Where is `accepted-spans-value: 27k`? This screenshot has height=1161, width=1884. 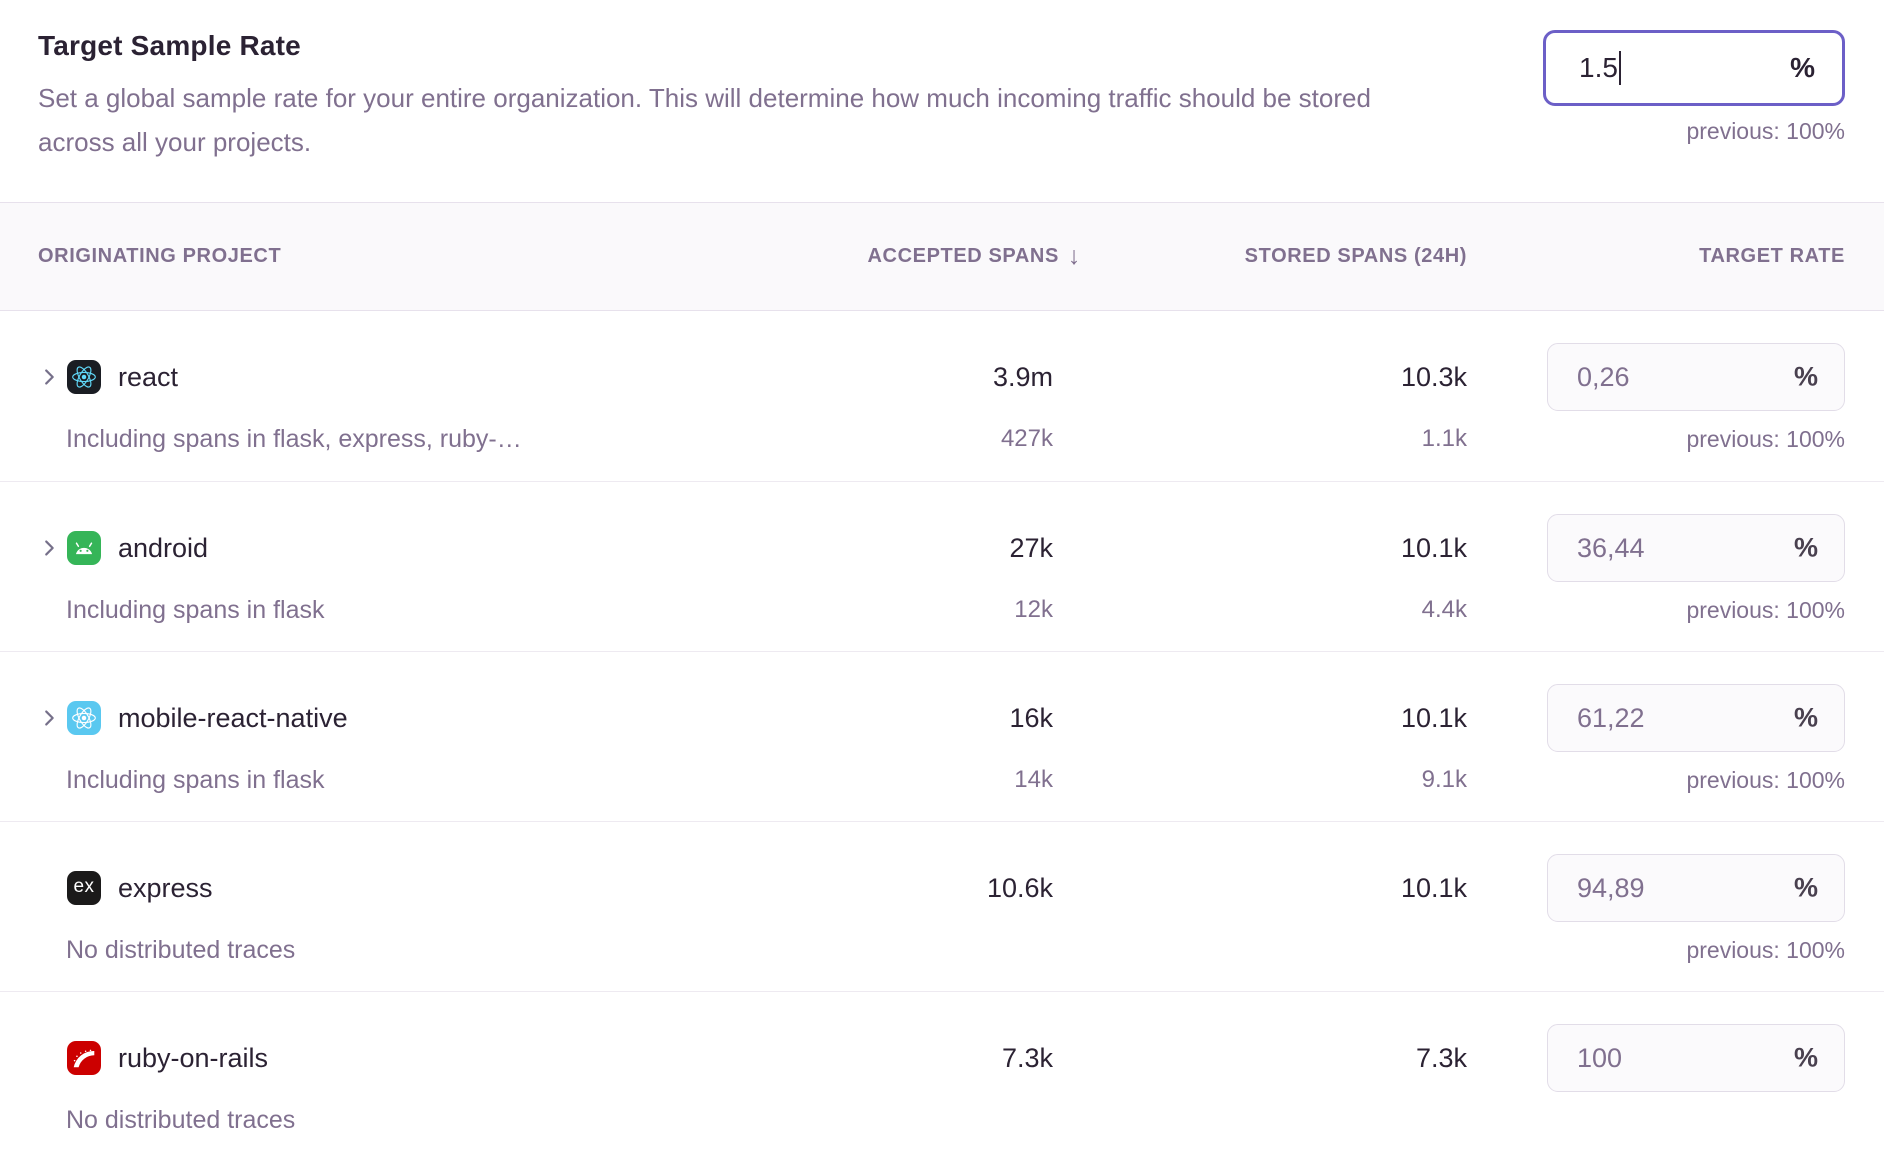 accepted-spans-value: 27k is located at coordinates (1031, 547).